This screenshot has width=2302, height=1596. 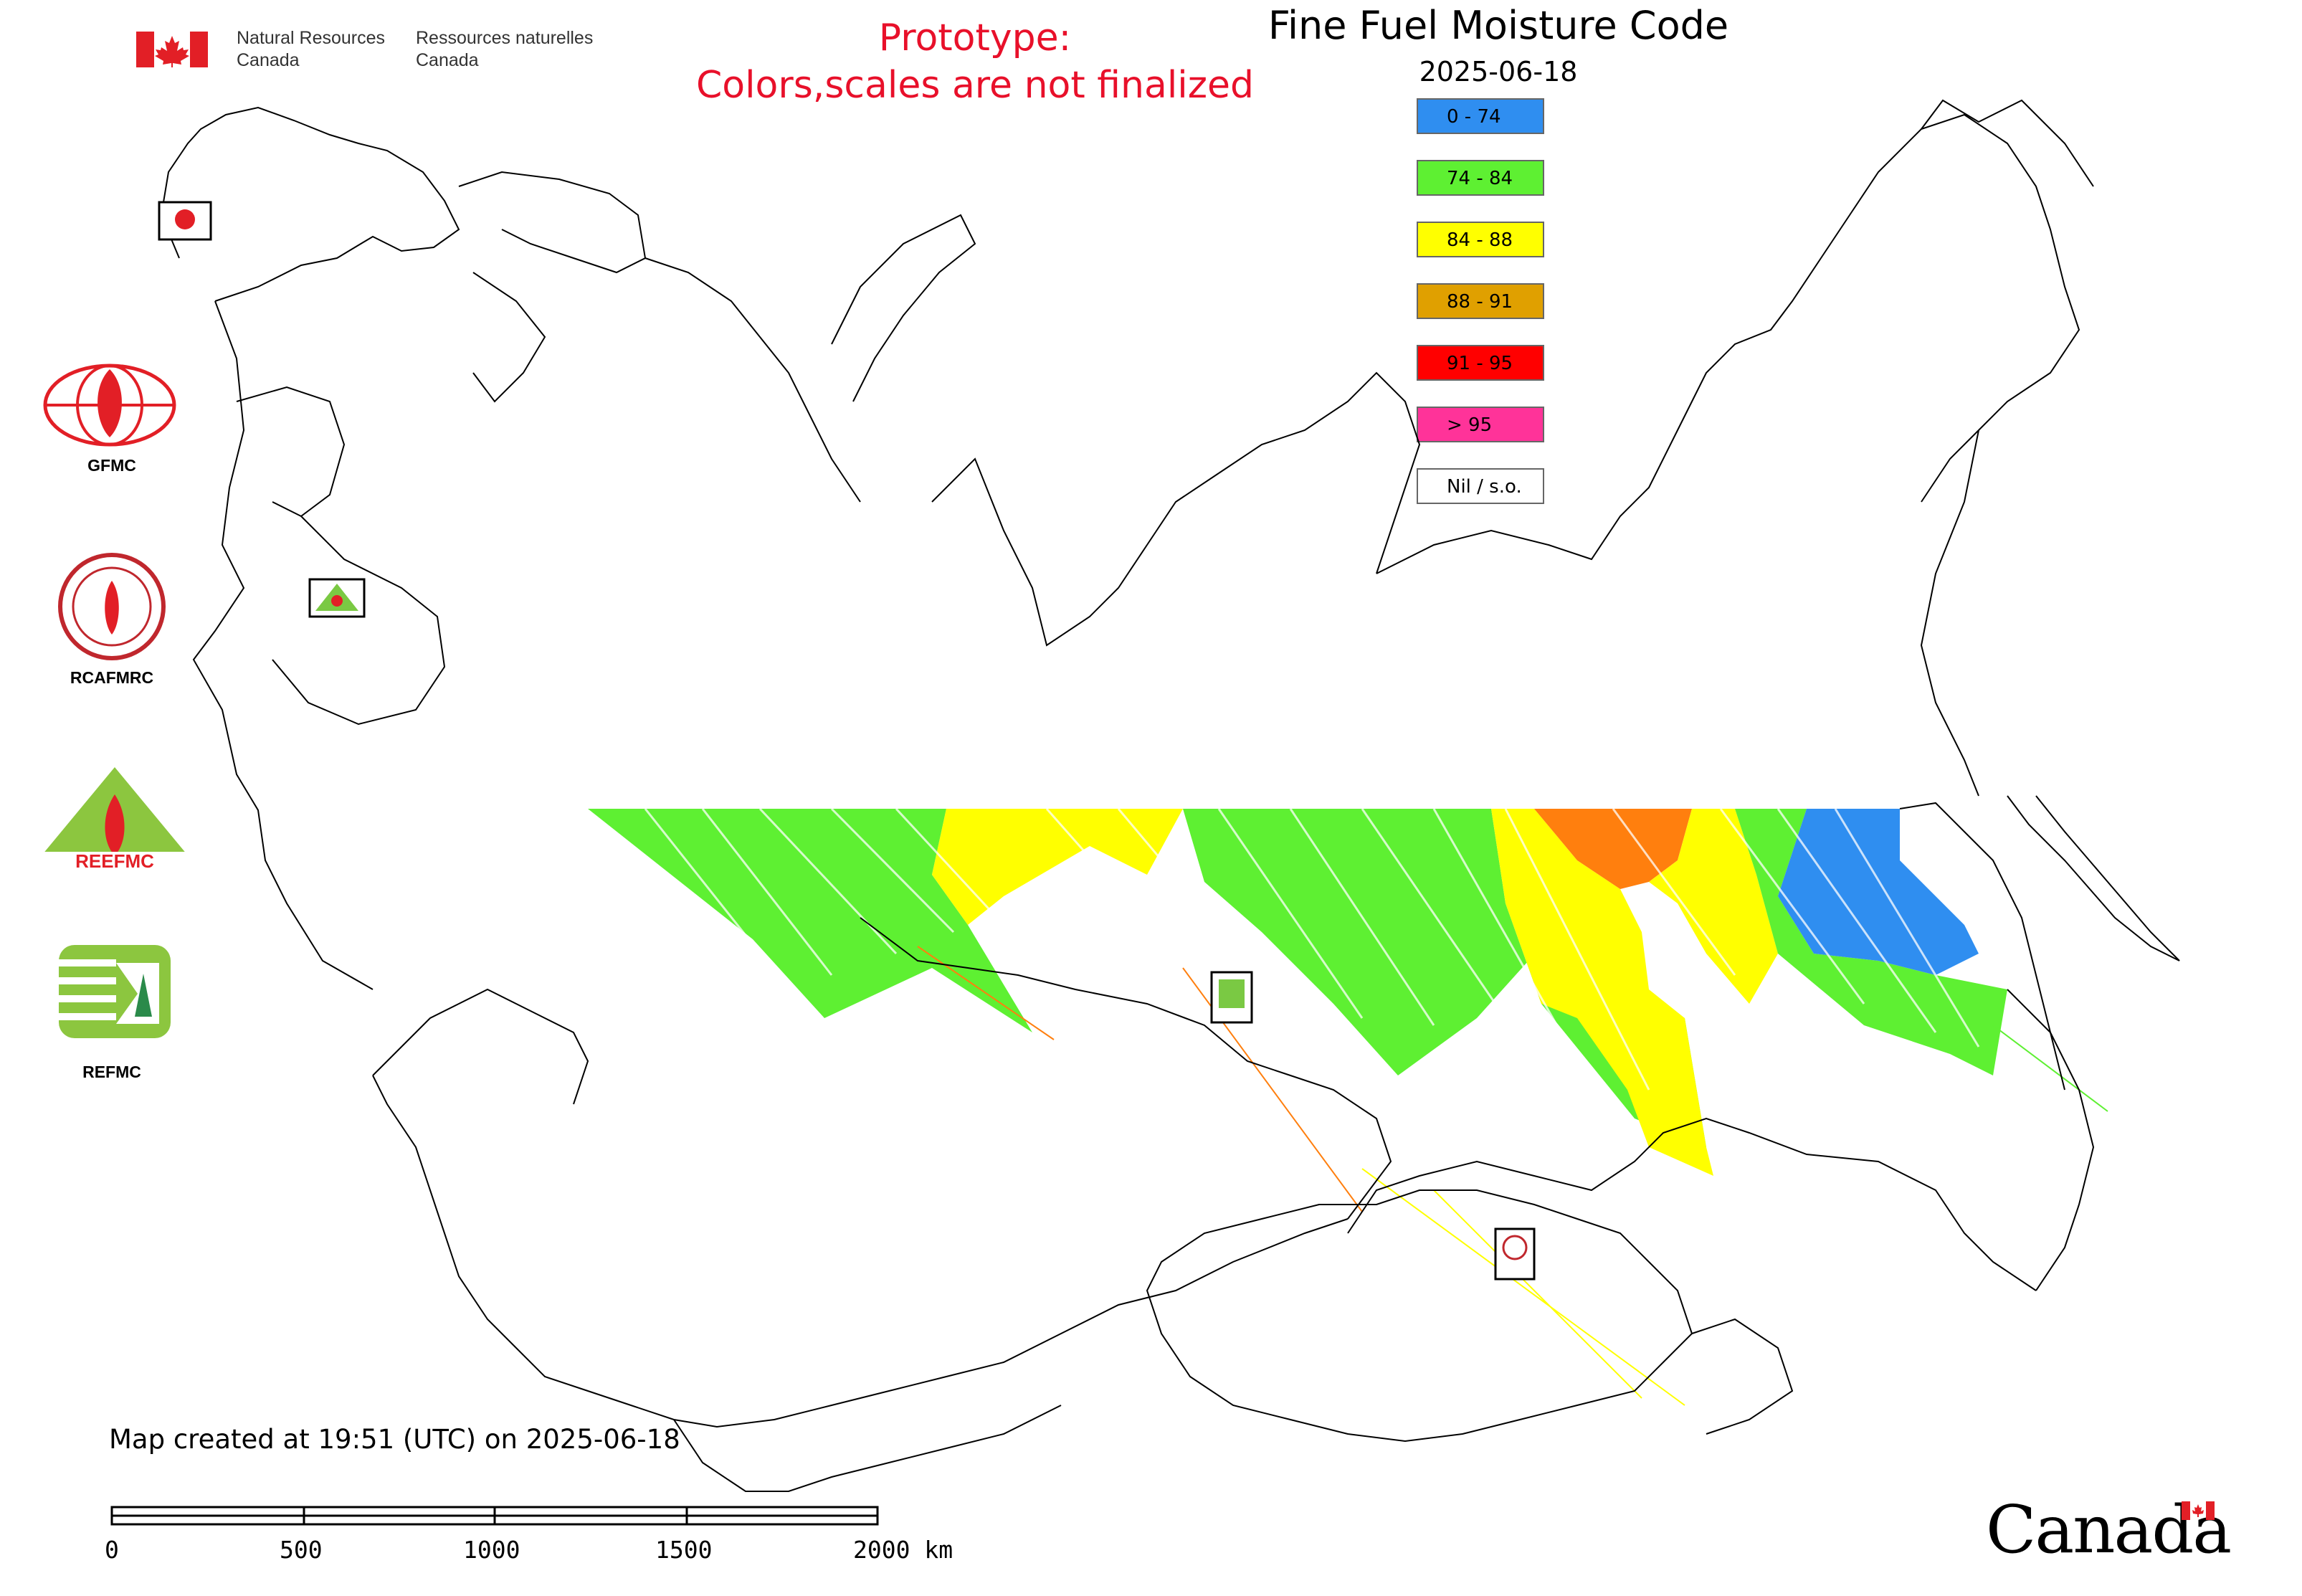 I want to click on swath-green-center, so click(x=1444, y=978).